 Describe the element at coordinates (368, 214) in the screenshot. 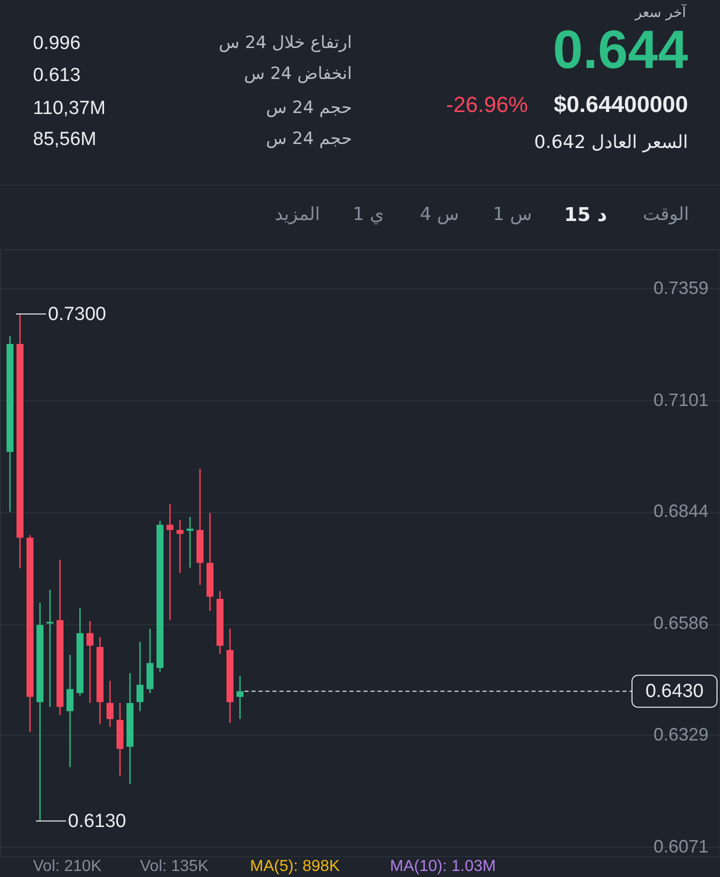

I see `text: 1 ي` at that location.